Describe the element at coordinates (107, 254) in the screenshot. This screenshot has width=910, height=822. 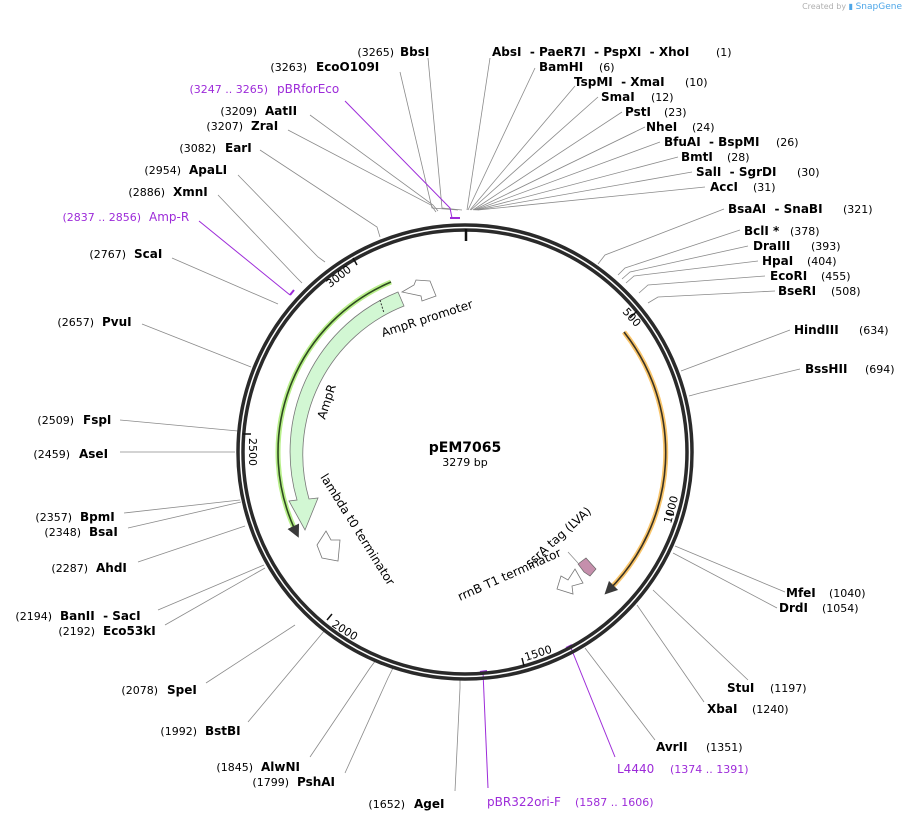
I see `site-pos: (2767)` at that location.